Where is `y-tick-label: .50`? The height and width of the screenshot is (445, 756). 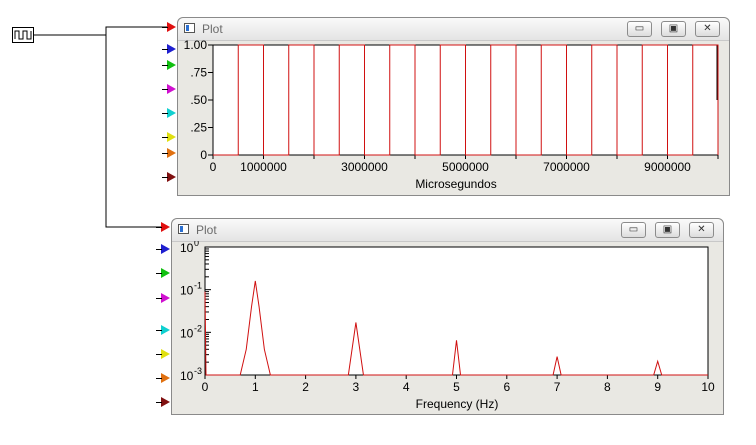
y-tick-label: .50 is located at coordinates (198, 100).